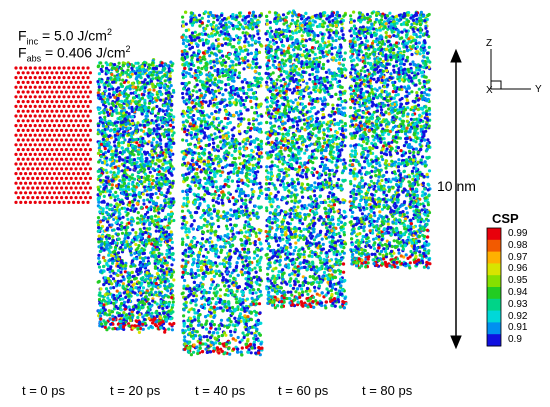 Image resolution: width=550 pixels, height=407 pixels. What do you see at coordinates (510, 69) in the screenshot?
I see `axis-triad` at bounding box center [510, 69].